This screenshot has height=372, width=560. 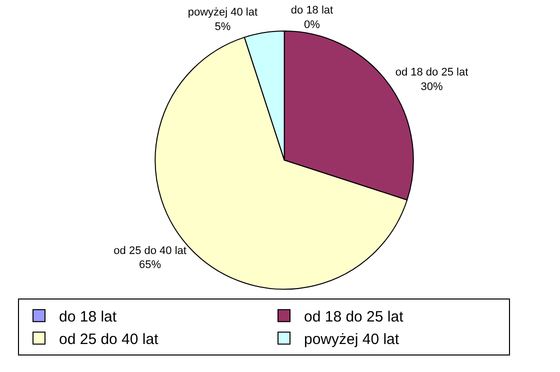 What do you see at coordinates (223, 12) in the screenshot?
I see `slice-label: powyżej 40 lat` at bounding box center [223, 12].